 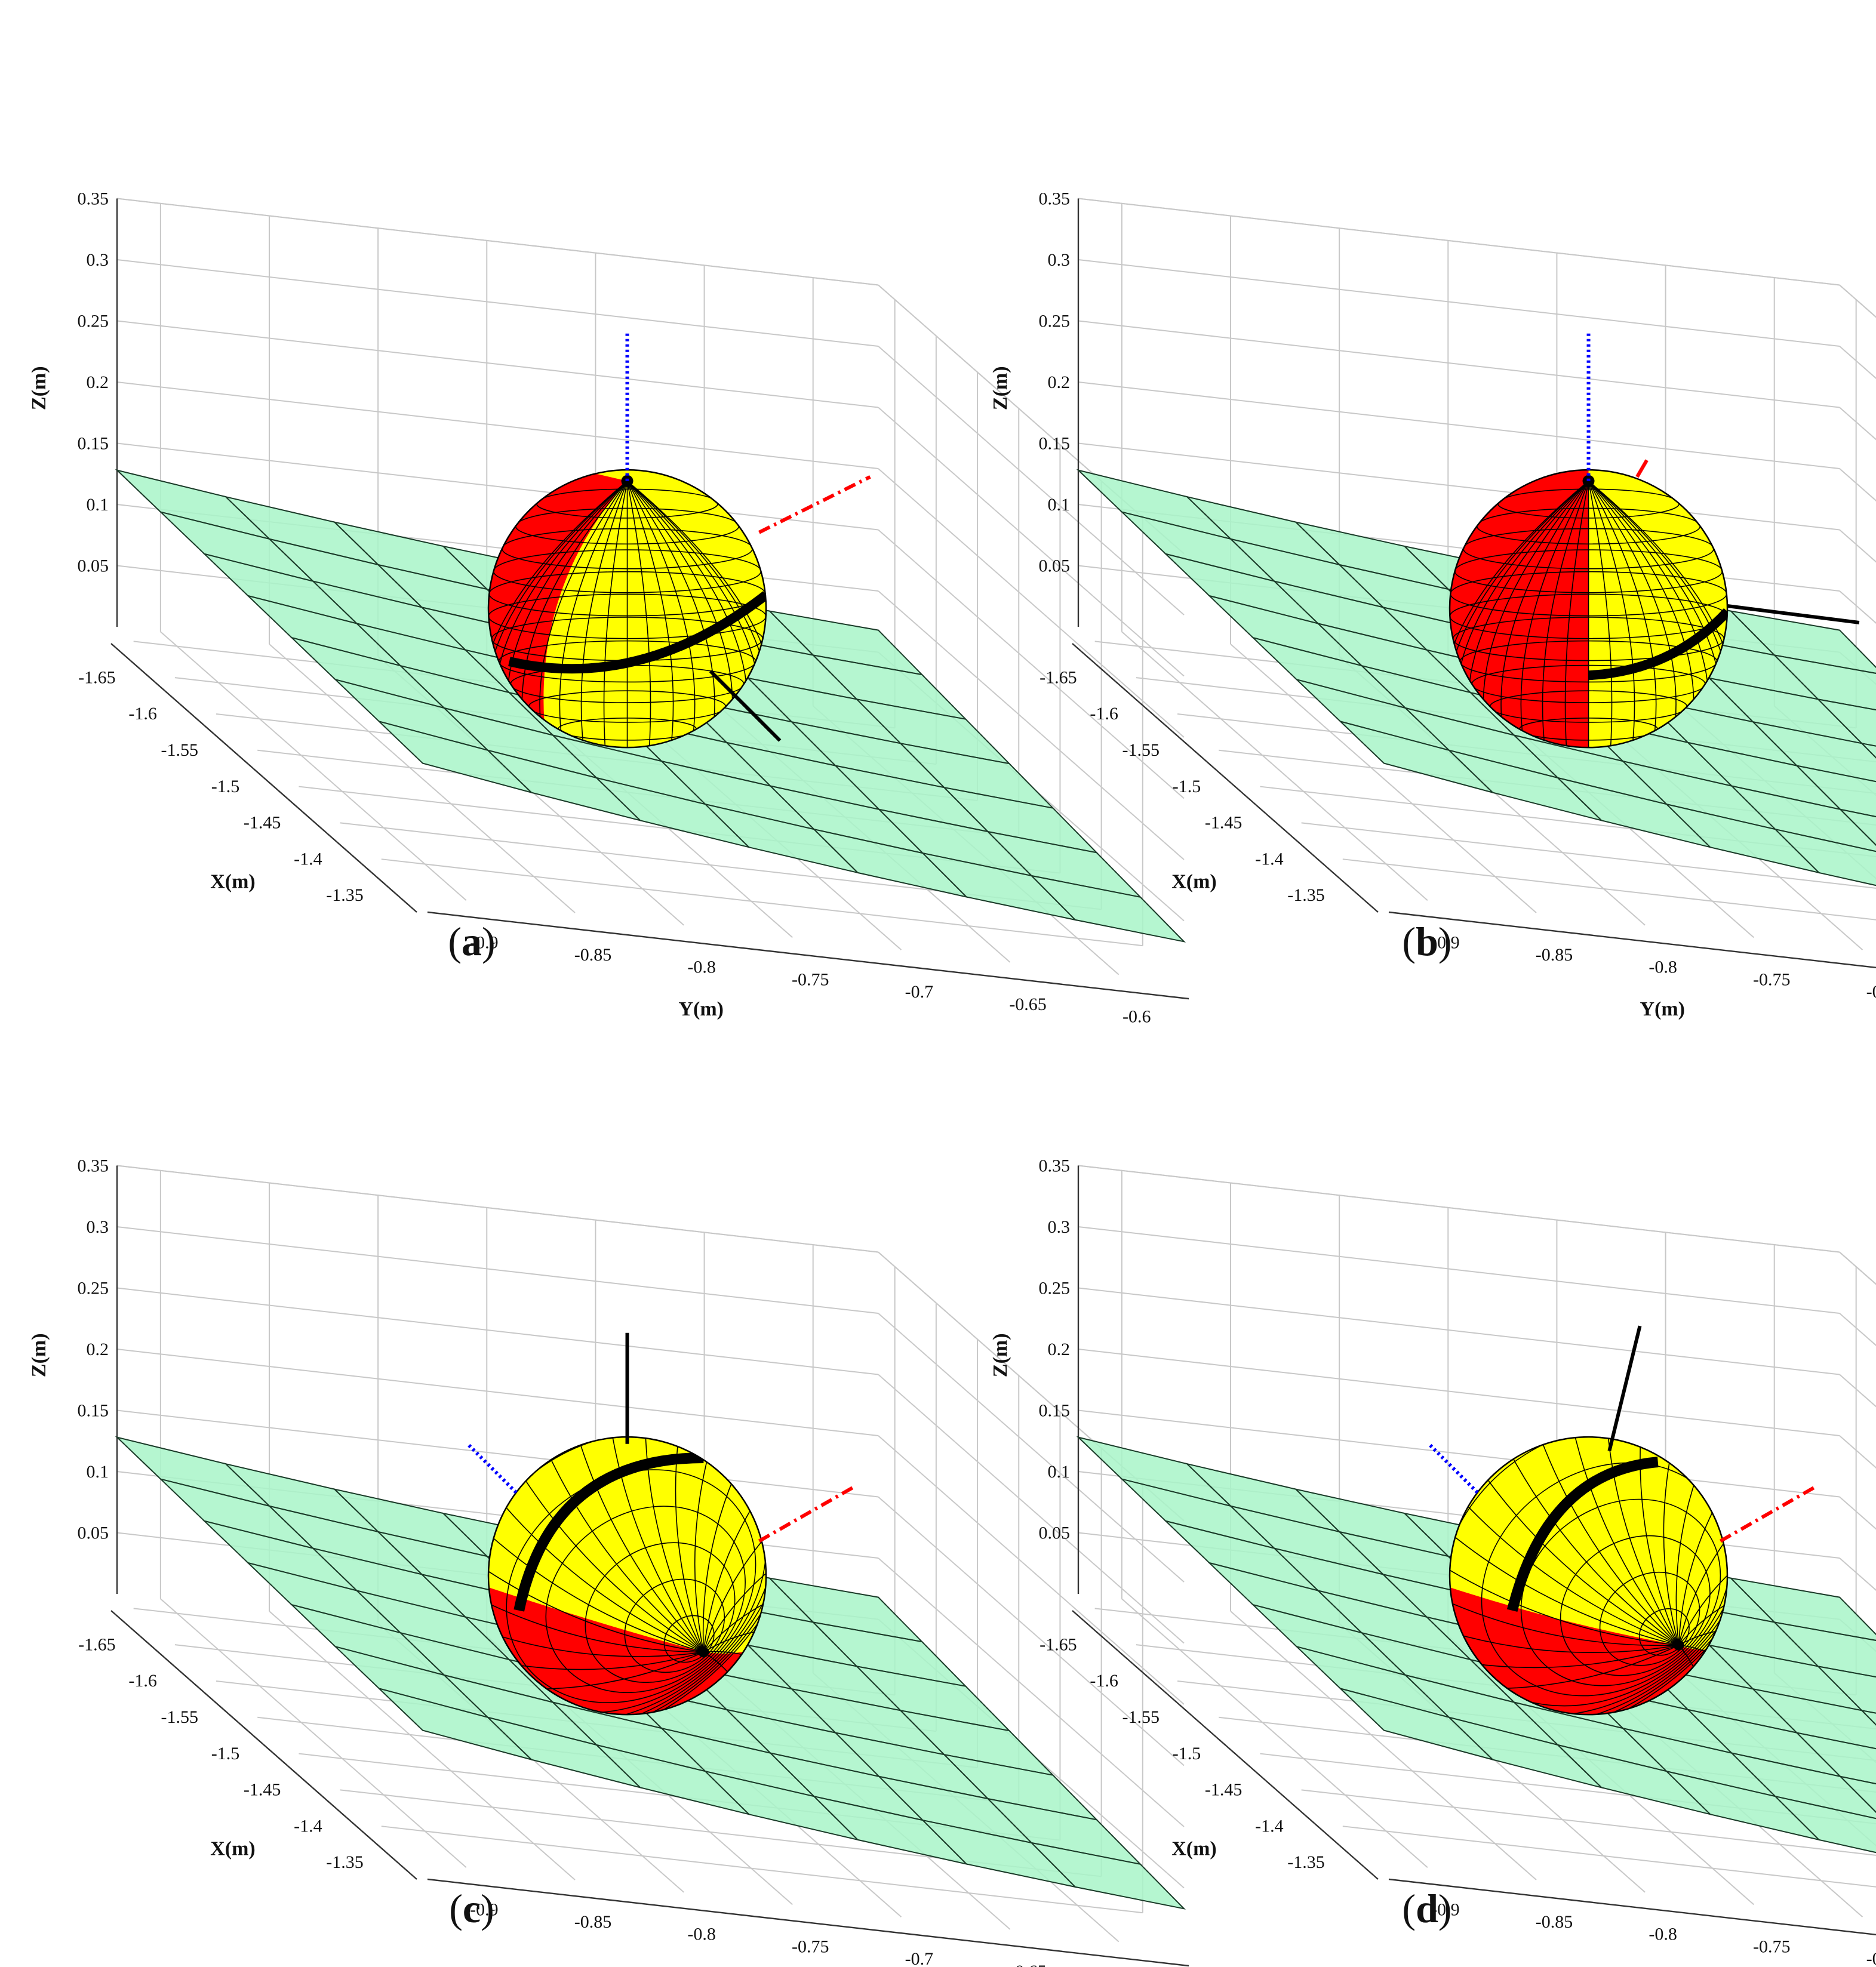 I want to click on x-tick-label: -1.5, so click(x=226, y=786).